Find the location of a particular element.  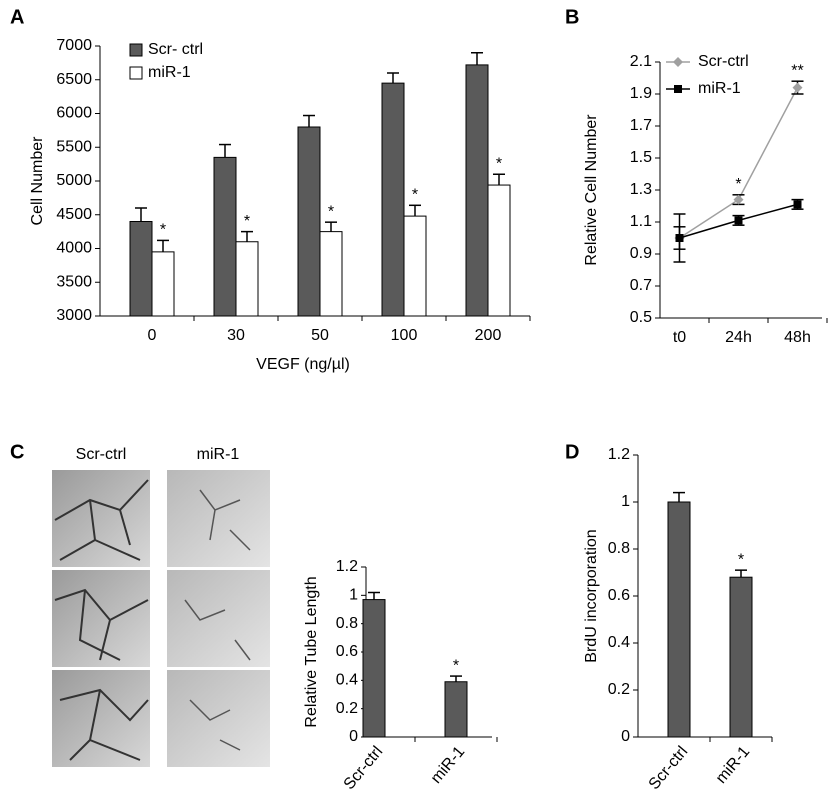

x-tick-label: 0 is located at coordinates (152, 335).